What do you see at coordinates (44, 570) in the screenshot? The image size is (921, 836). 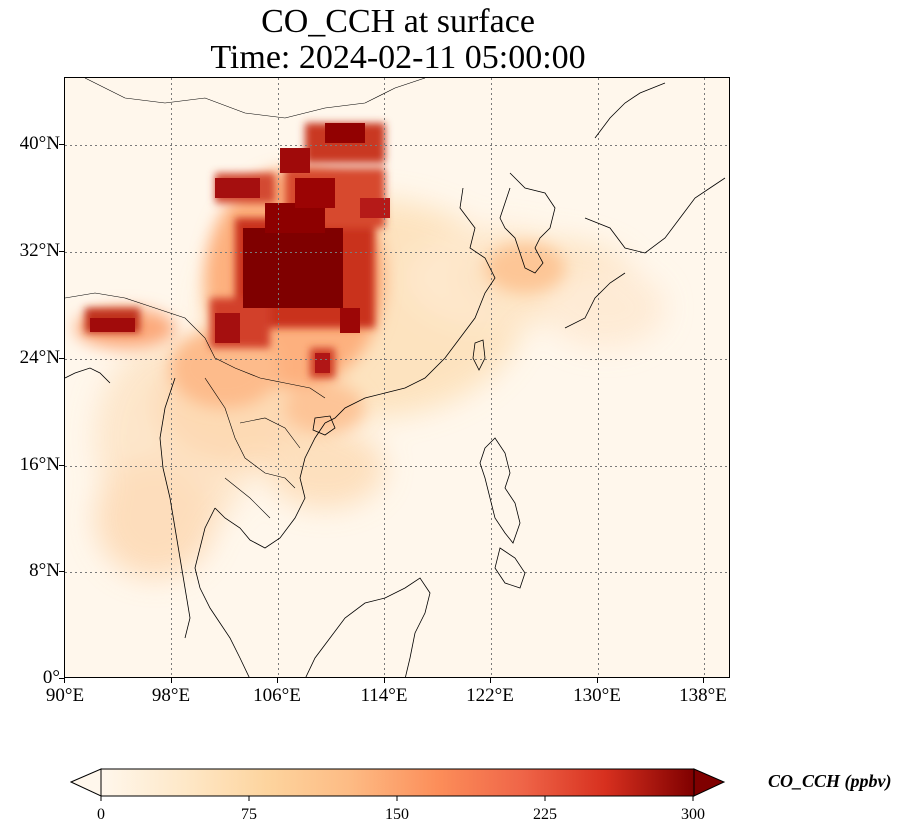 I see `y-tick-label: 8°N` at bounding box center [44, 570].